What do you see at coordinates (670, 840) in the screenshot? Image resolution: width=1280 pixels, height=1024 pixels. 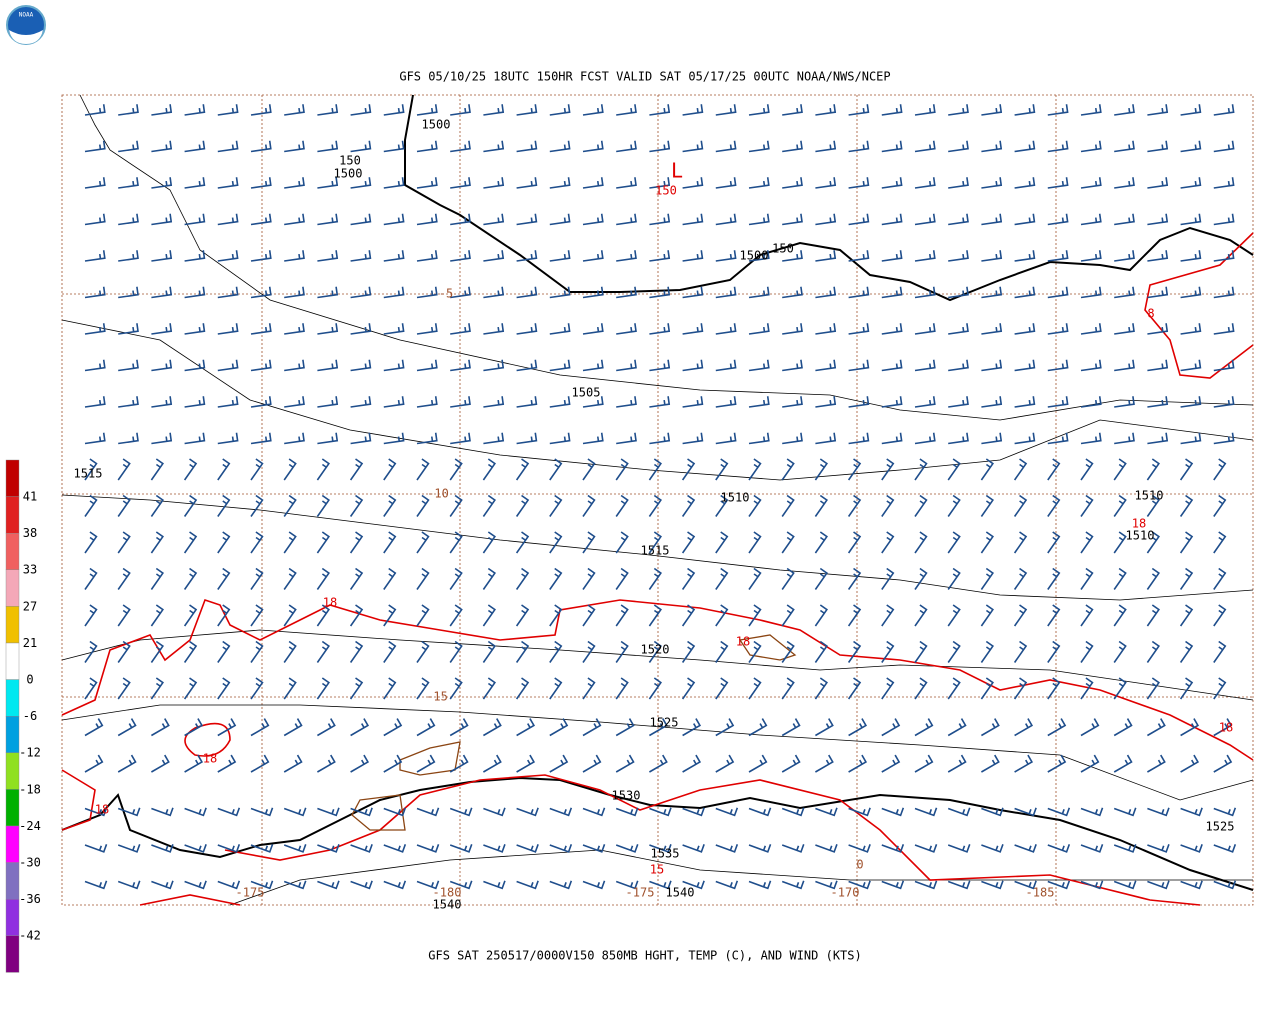 I see `isotherm` at bounding box center [670, 840].